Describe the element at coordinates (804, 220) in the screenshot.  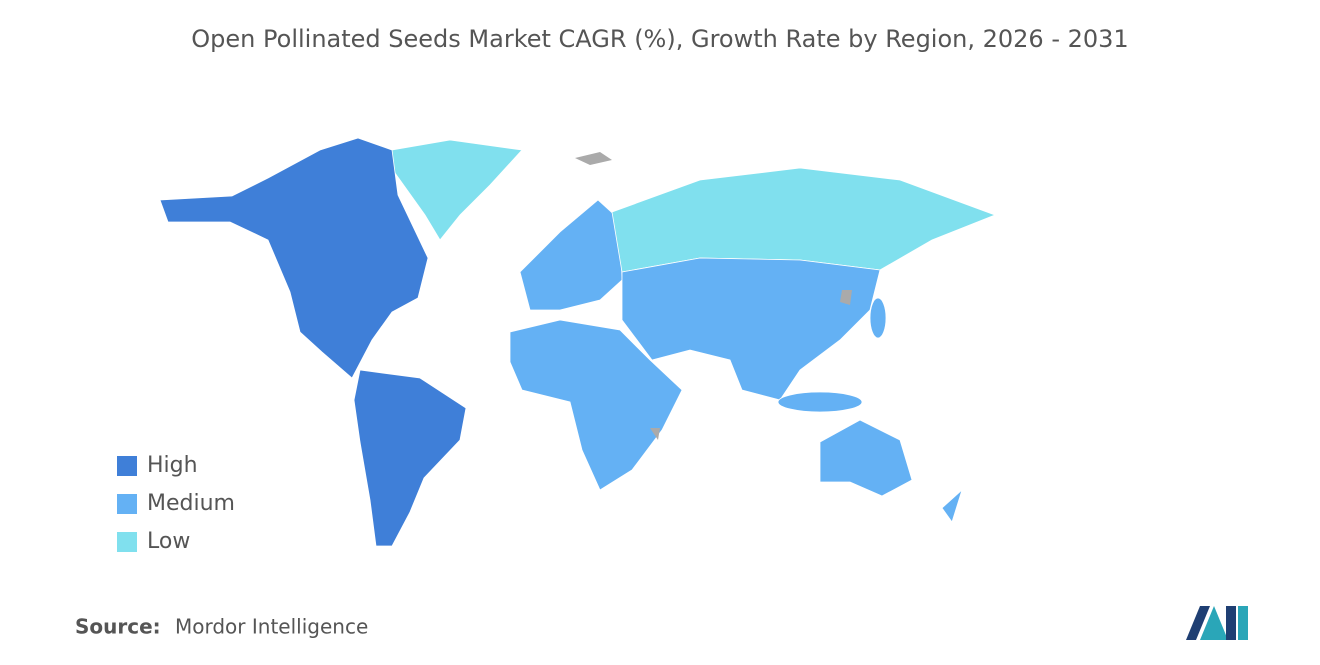
I see `region-russia` at that location.